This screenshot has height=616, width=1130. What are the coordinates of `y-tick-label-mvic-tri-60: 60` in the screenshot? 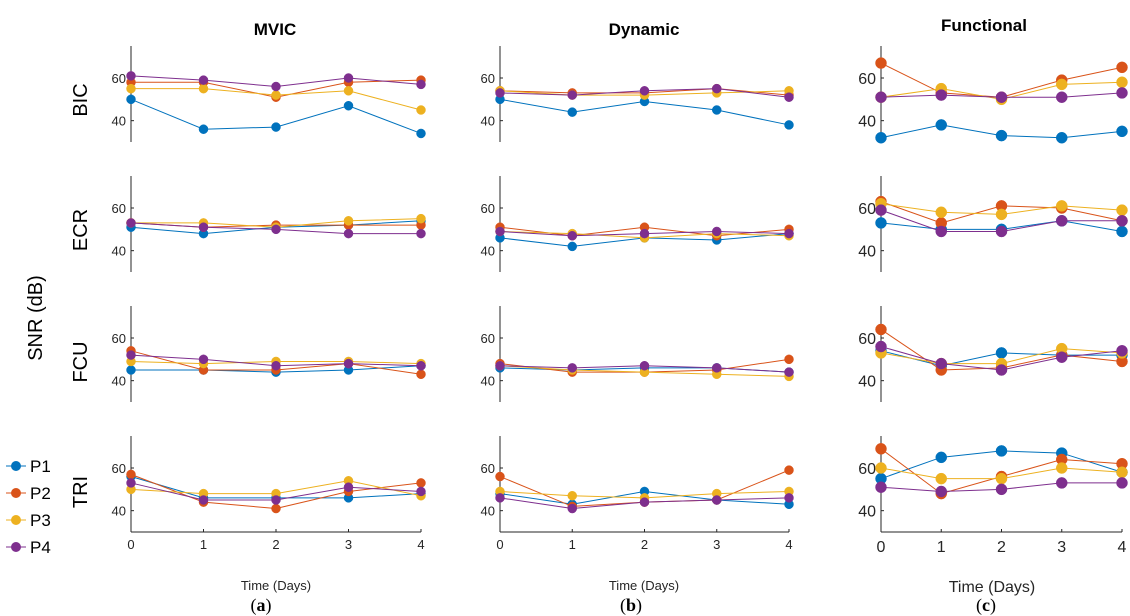 It's located at (119, 468).